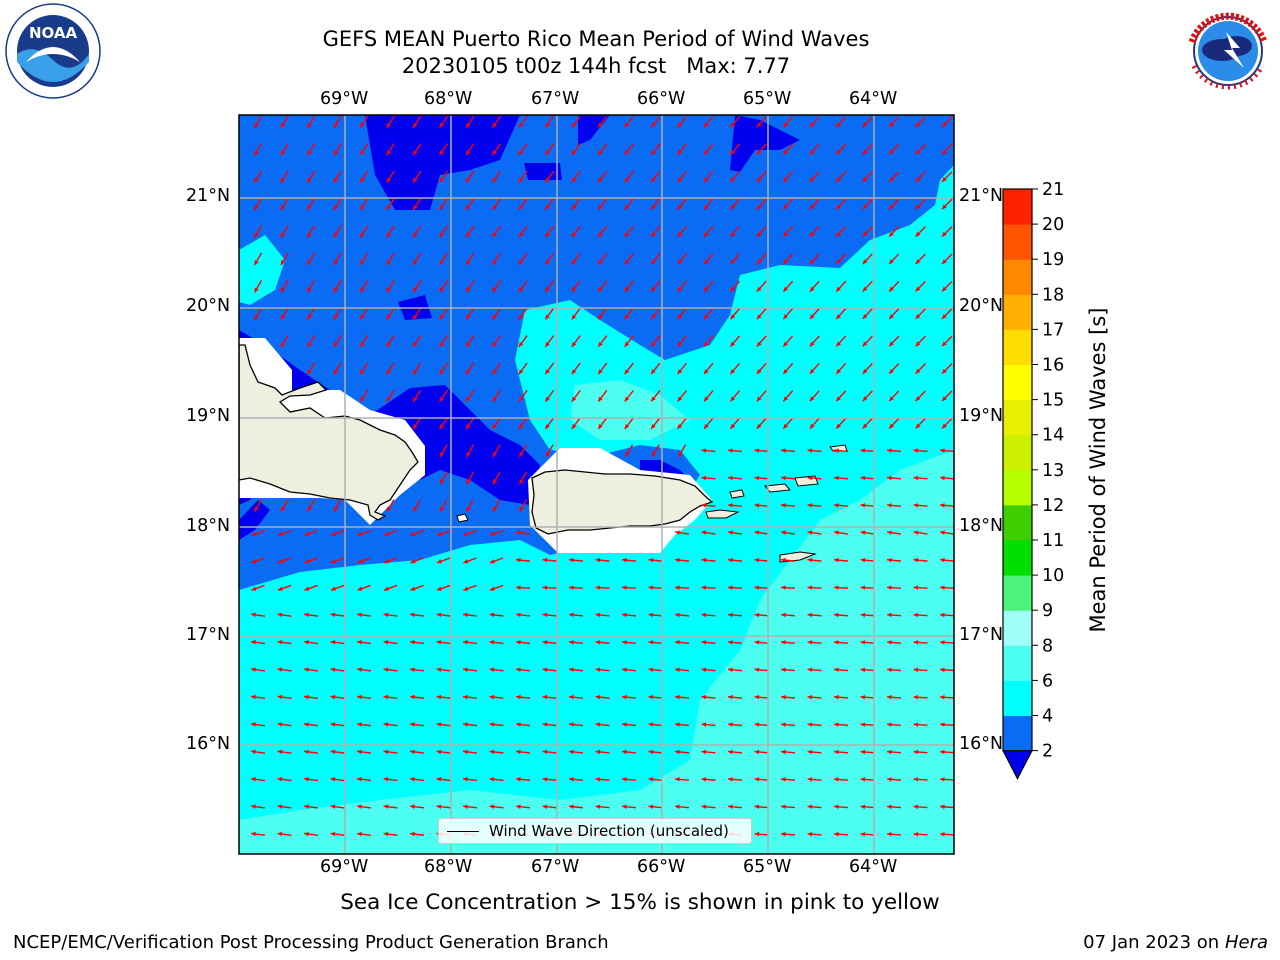 This screenshot has width=1280, height=960. I want to click on colorbar-label: Mean Period of Wind Waves [s], so click(1098, 470).